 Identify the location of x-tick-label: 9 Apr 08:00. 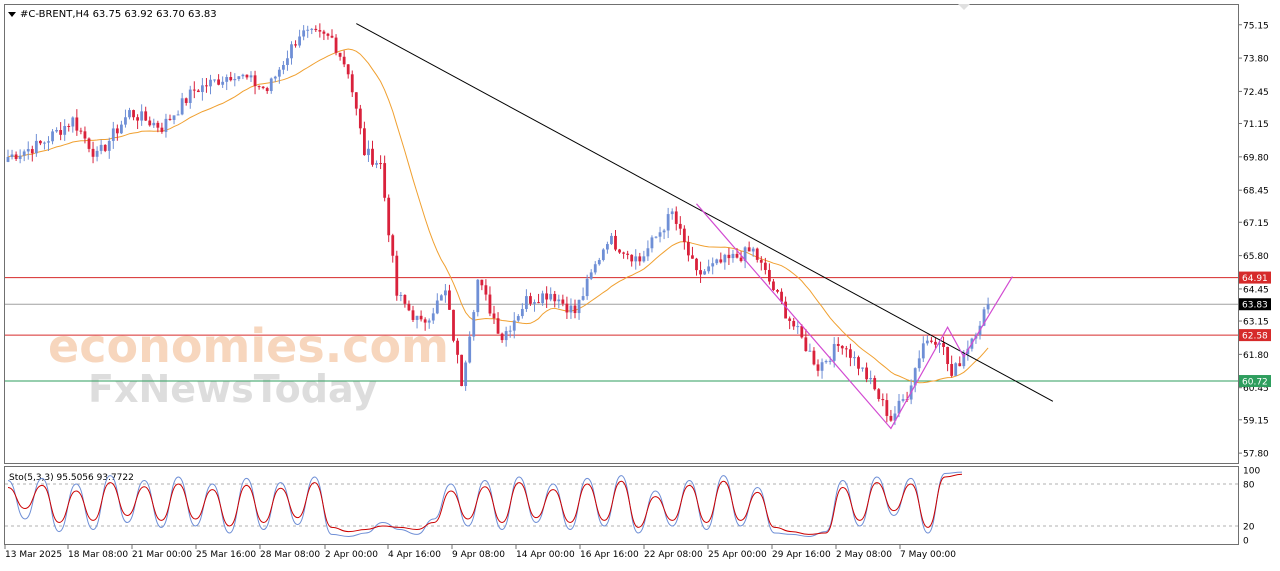
(478, 555).